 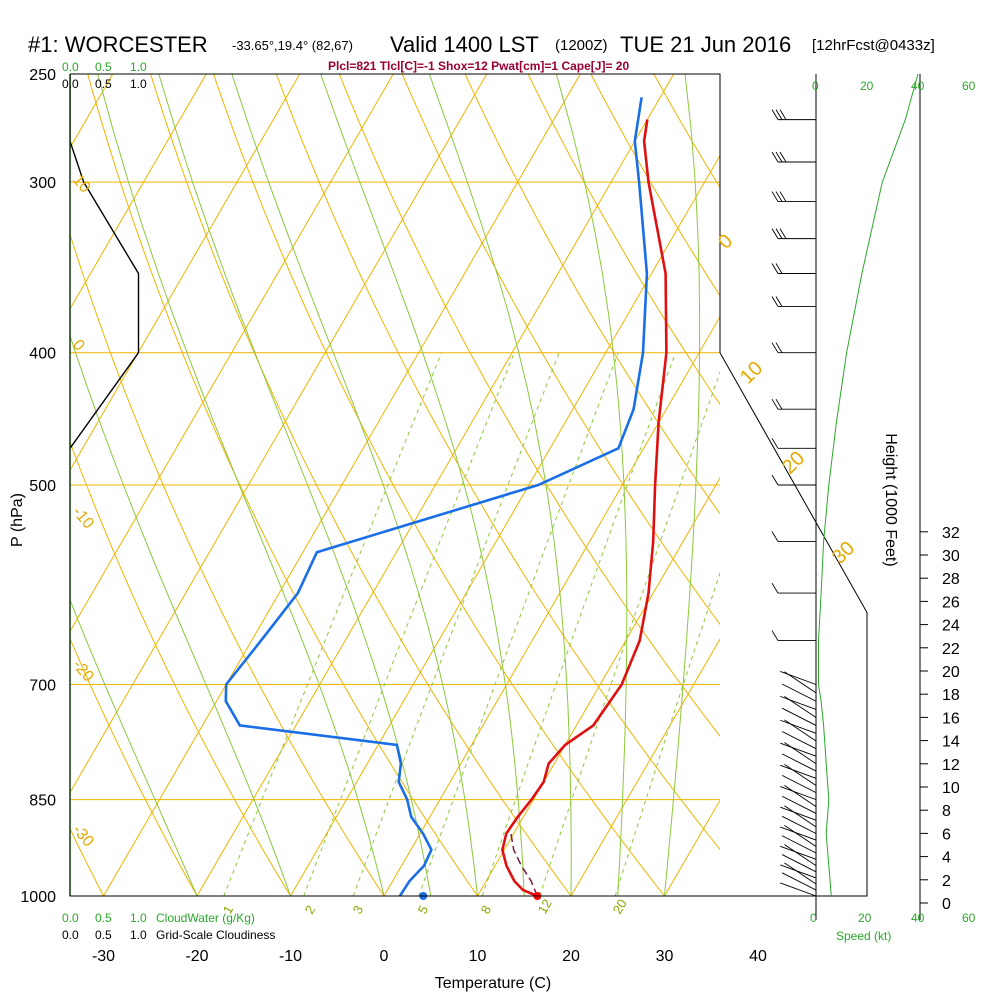 I want to click on dry-adiabat--30, so click(x=87, y=861).